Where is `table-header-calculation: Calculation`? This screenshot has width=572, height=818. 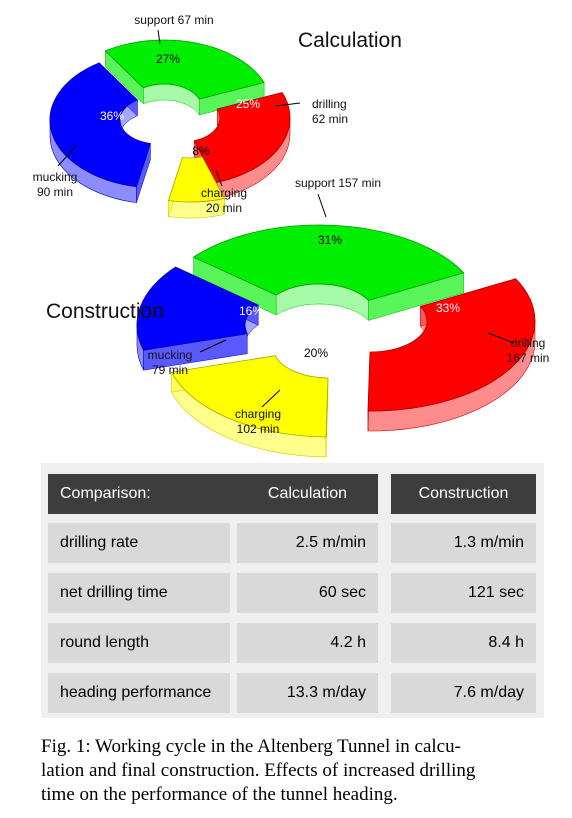 table-header-calculation: Calculation is located at coordinates (307, 494).